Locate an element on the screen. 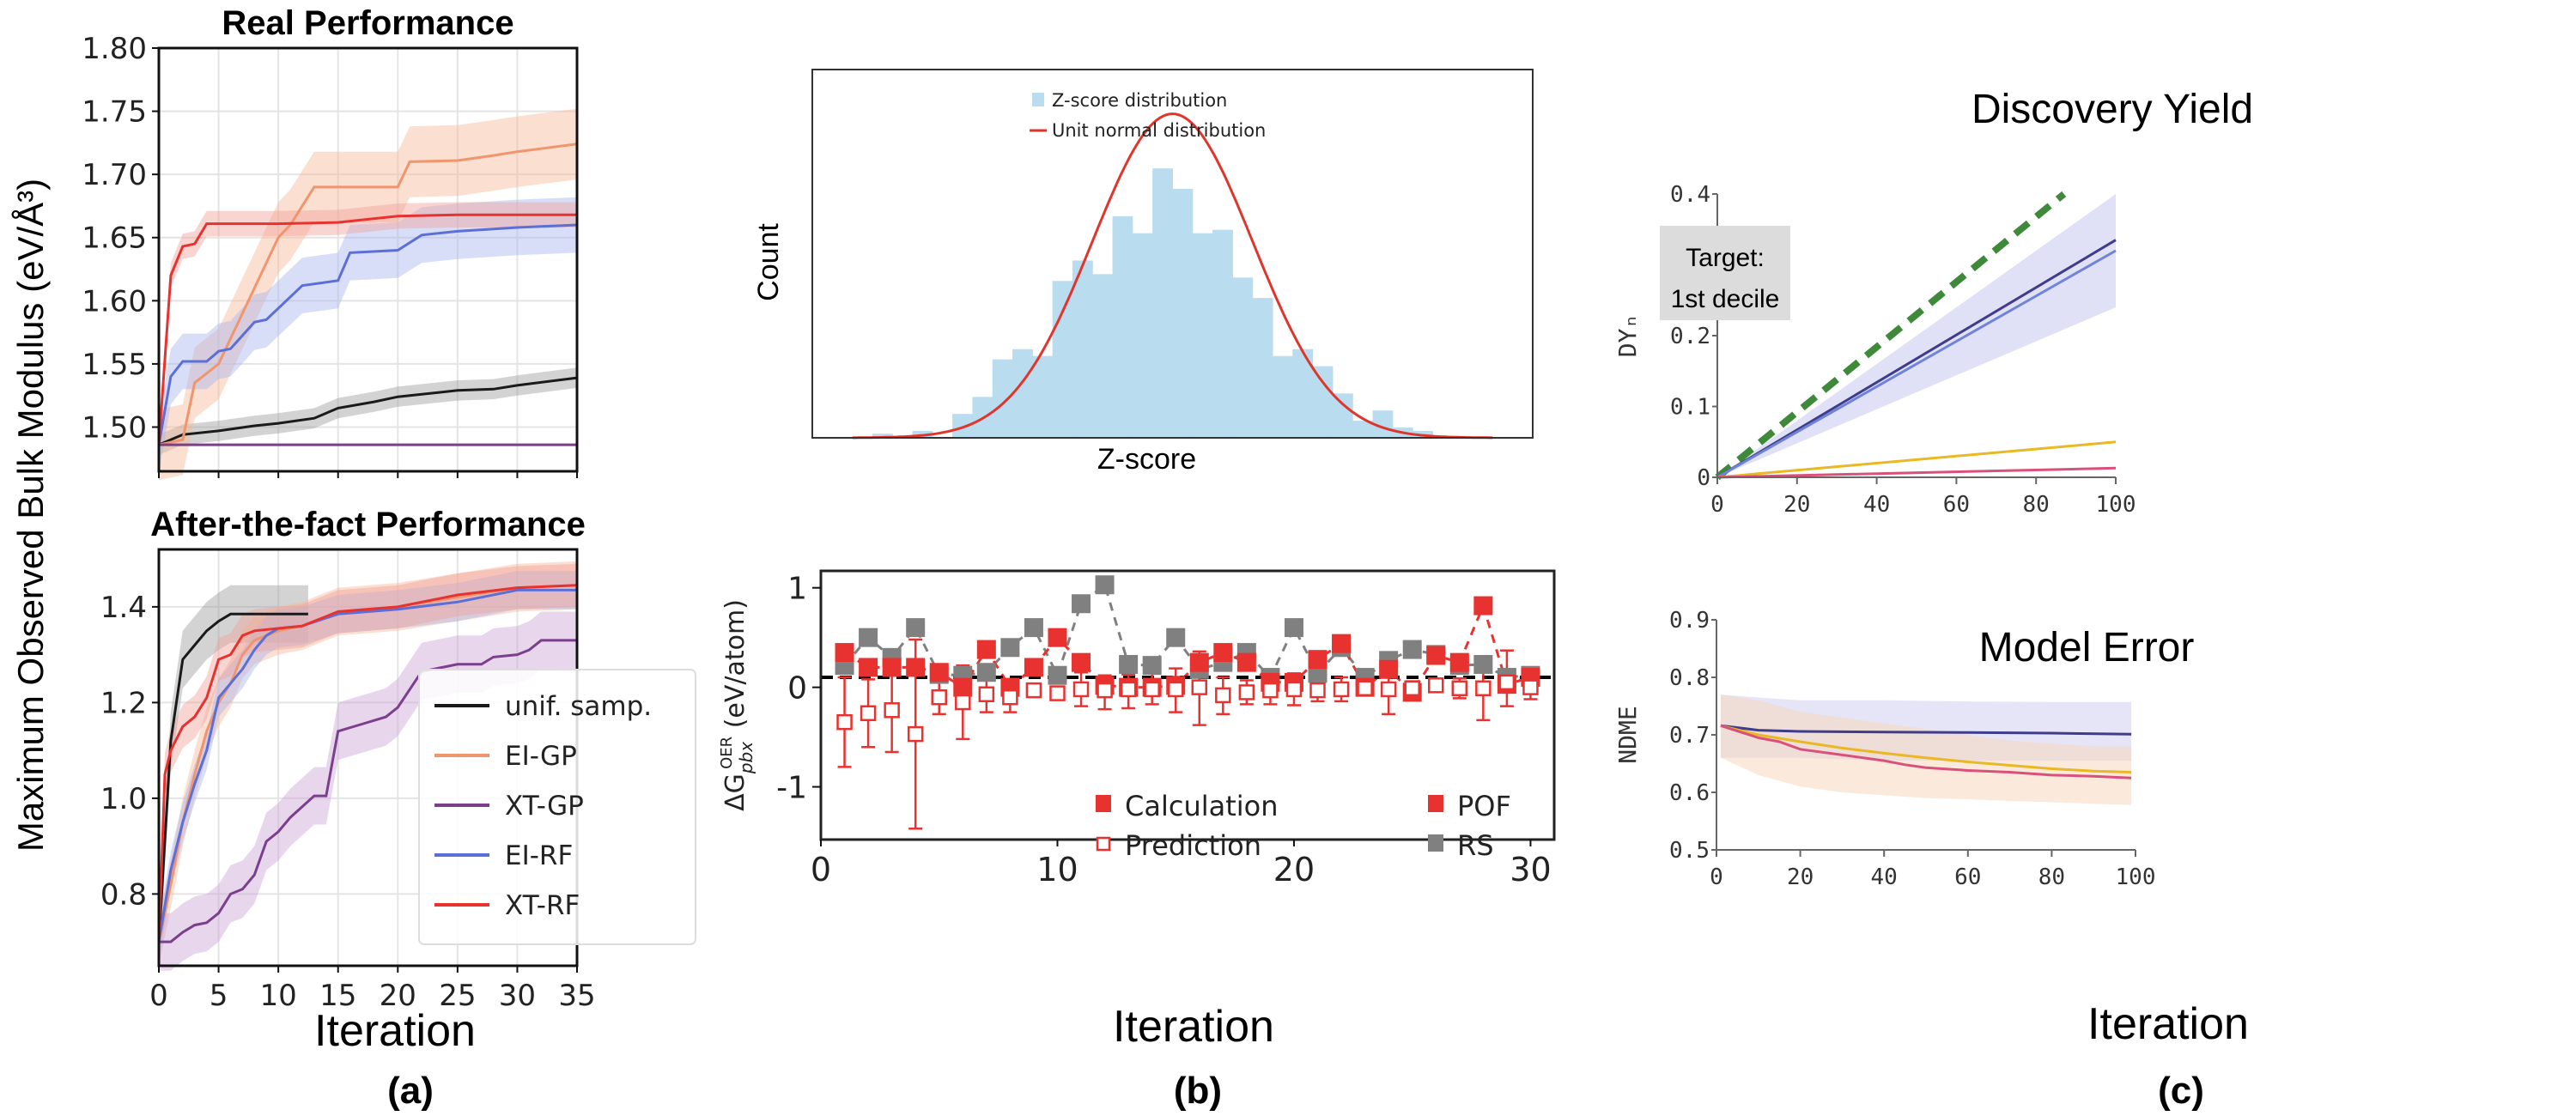 This screenshot has height=1116, width=2576. series-line-dark-blue is located at coordinates (1916, 359).